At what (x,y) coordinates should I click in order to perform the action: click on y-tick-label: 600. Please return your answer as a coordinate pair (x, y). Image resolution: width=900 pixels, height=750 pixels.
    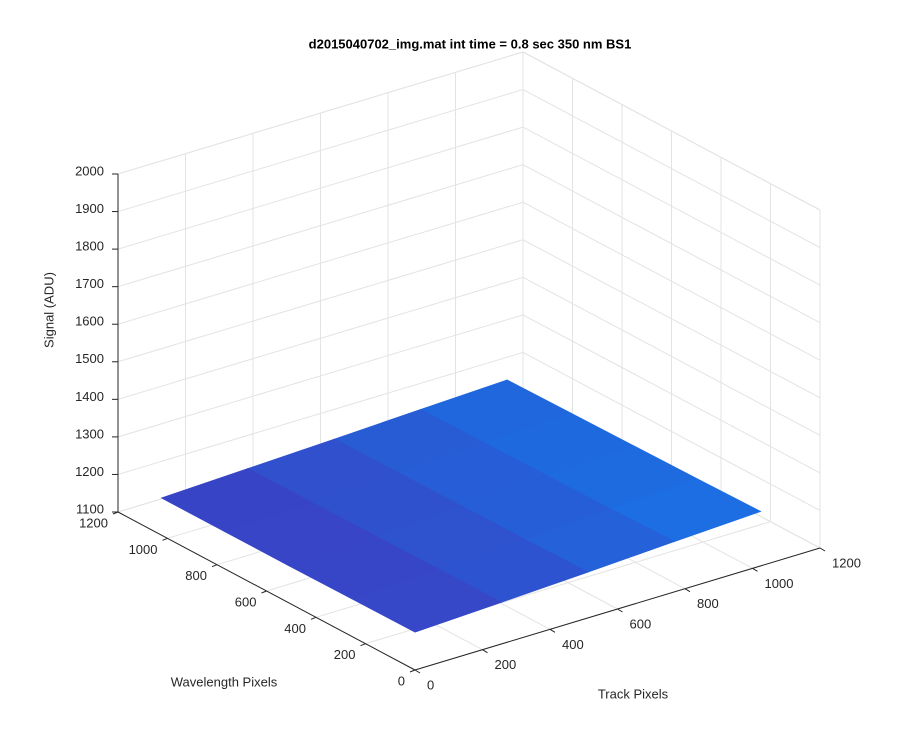
    Looking at the image, I should click on (246, 601).